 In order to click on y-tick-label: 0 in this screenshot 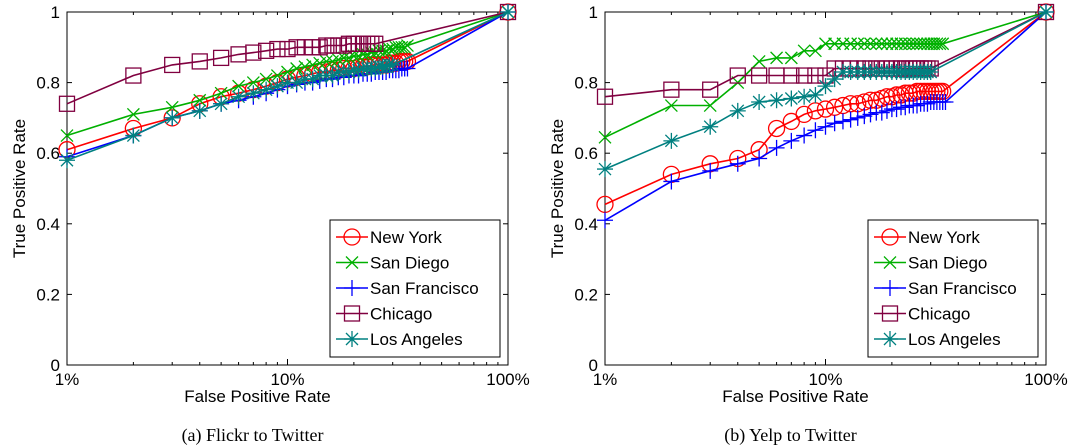, I will do `click(593, 365)`.